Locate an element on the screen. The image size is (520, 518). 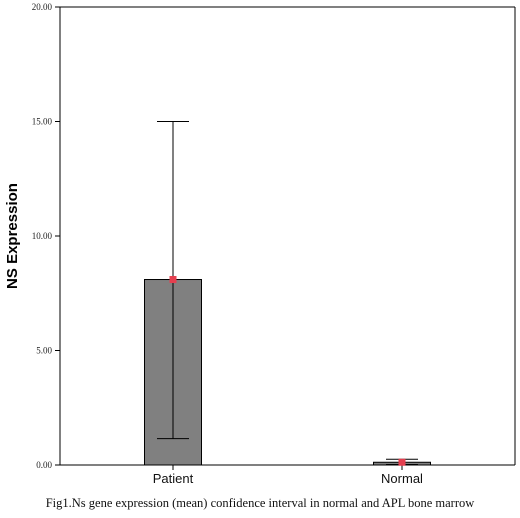
y-tick-label: 20.00 is located at coordinates (42, 7).